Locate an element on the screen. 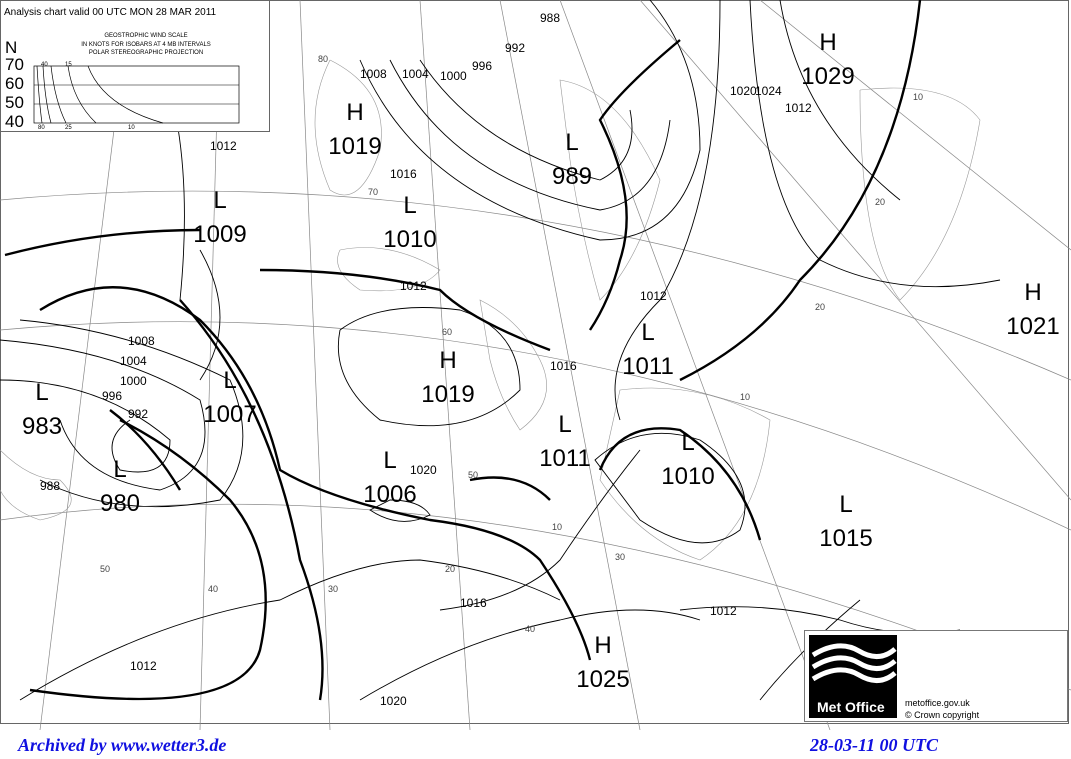  lat-50: 50 is located at coordinates (14, 102).